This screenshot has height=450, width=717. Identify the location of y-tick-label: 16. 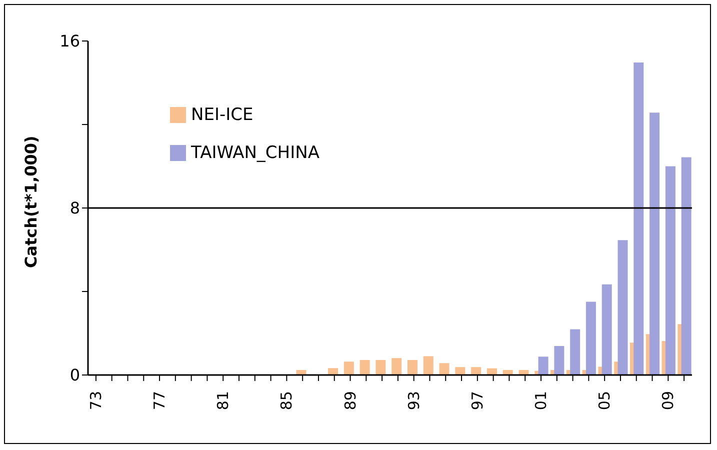
(70, 41).